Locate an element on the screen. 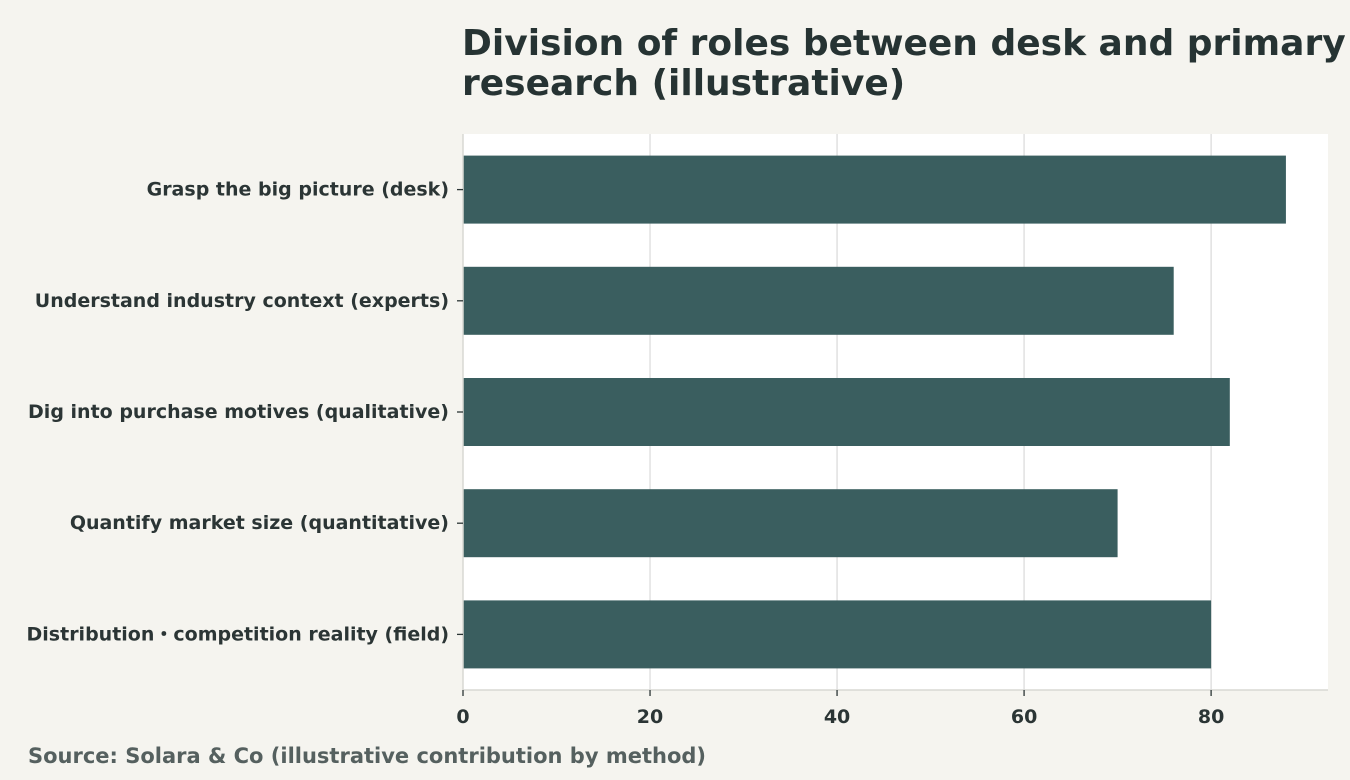 This screenshot has width=1350, height=780. chart-title-line-2: research (illustrative) is located at coordinates (683, 83).